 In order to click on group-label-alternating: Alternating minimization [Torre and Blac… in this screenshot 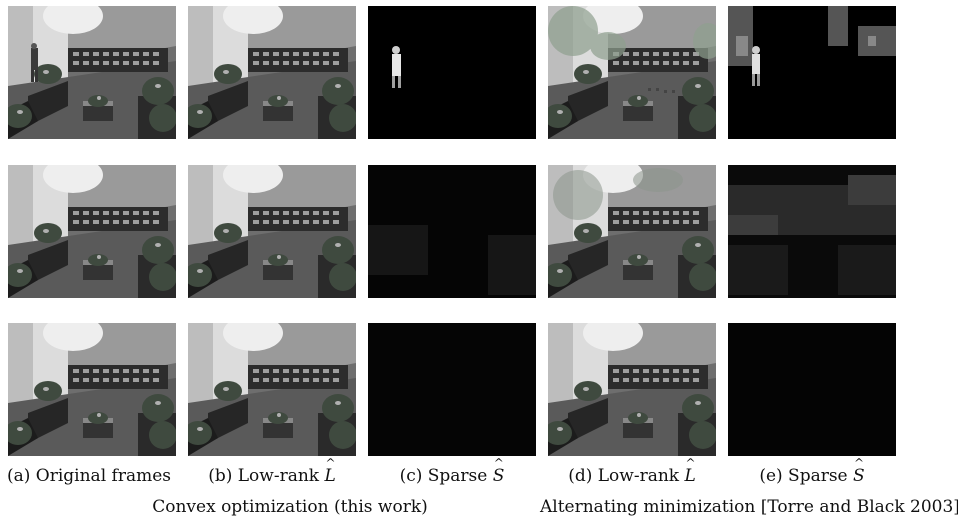, I will do `click(749, 507)`.